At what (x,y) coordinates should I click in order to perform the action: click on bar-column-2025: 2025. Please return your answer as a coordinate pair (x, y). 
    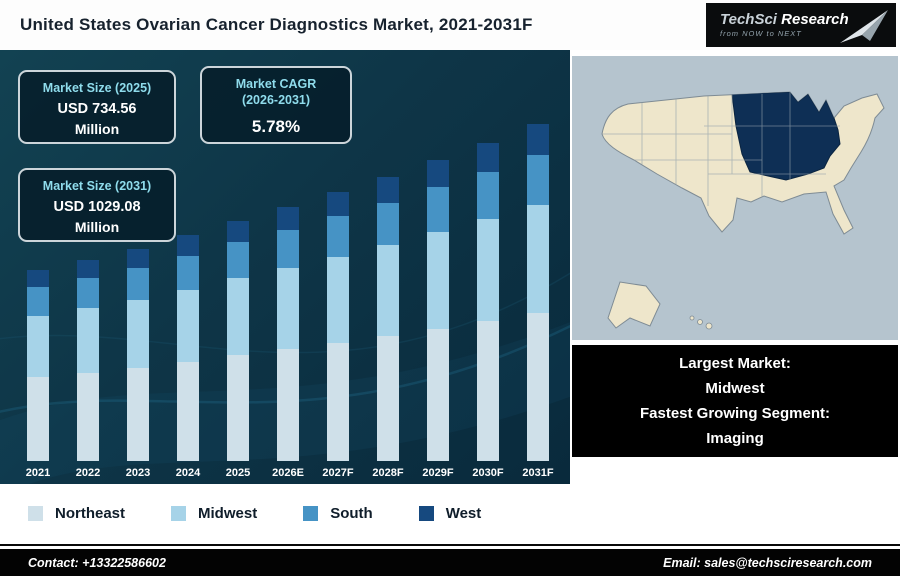
    Looking at the image, I should click on (238, 350).